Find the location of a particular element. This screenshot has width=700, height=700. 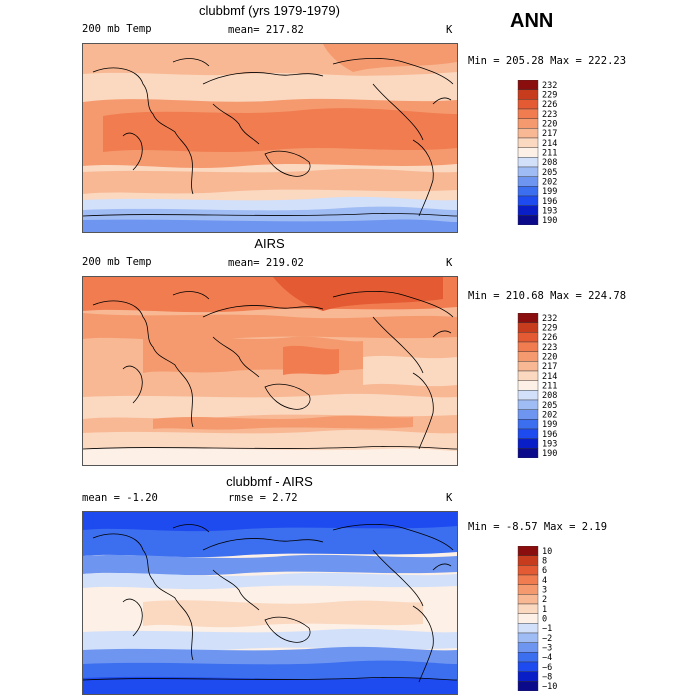

colorbar-tick-label: 2 is located at coordinates (544, 600).